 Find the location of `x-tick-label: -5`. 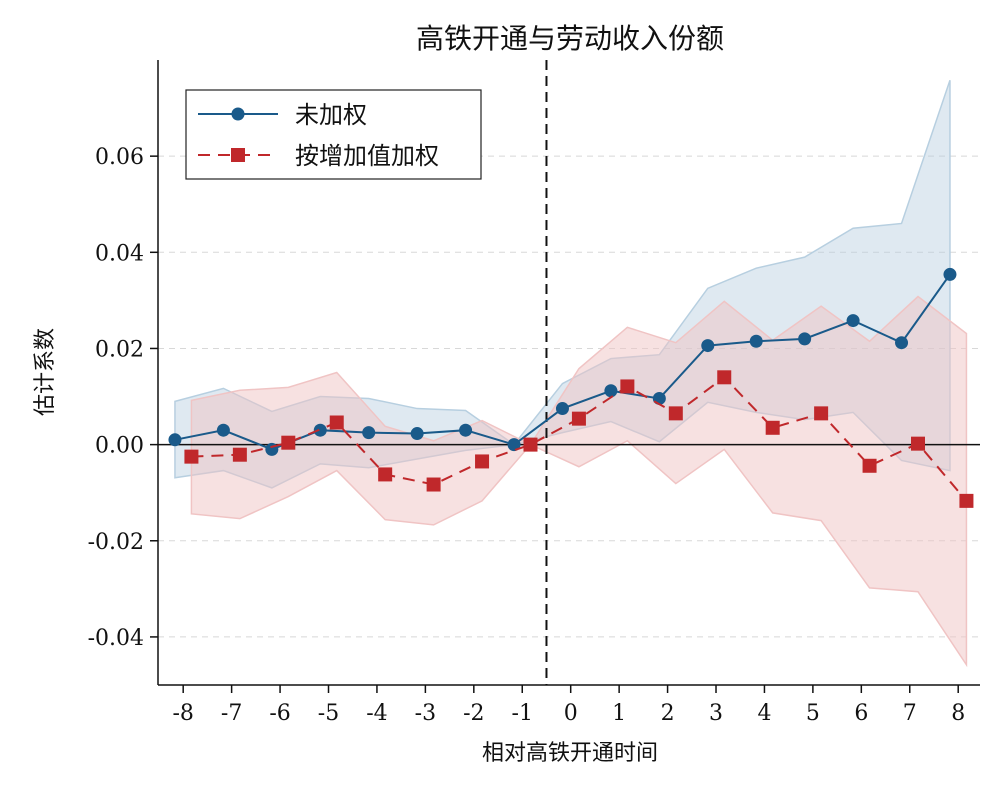

x-tick-label: -5 is located at coordinates (328, 713).